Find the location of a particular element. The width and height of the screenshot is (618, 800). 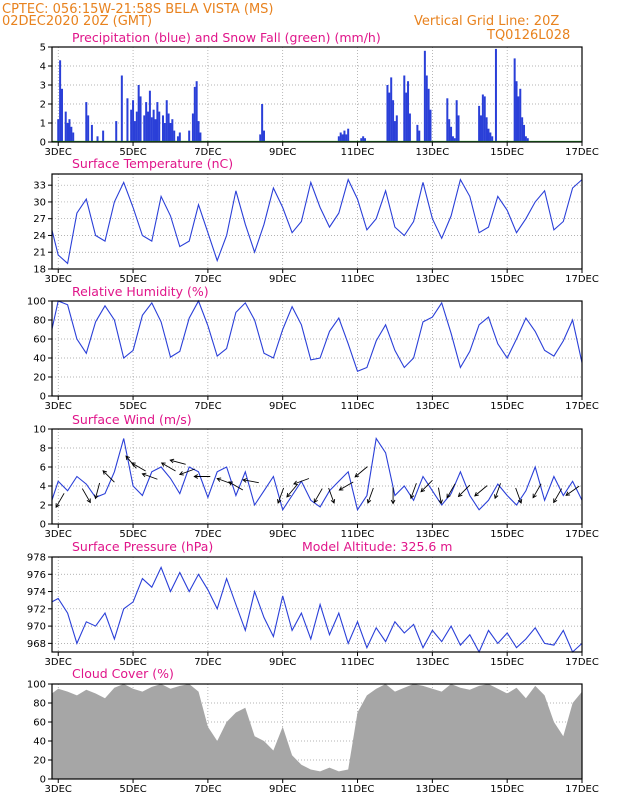

precip-xtick-label: 9DEC is located at coordinates (282, 152).